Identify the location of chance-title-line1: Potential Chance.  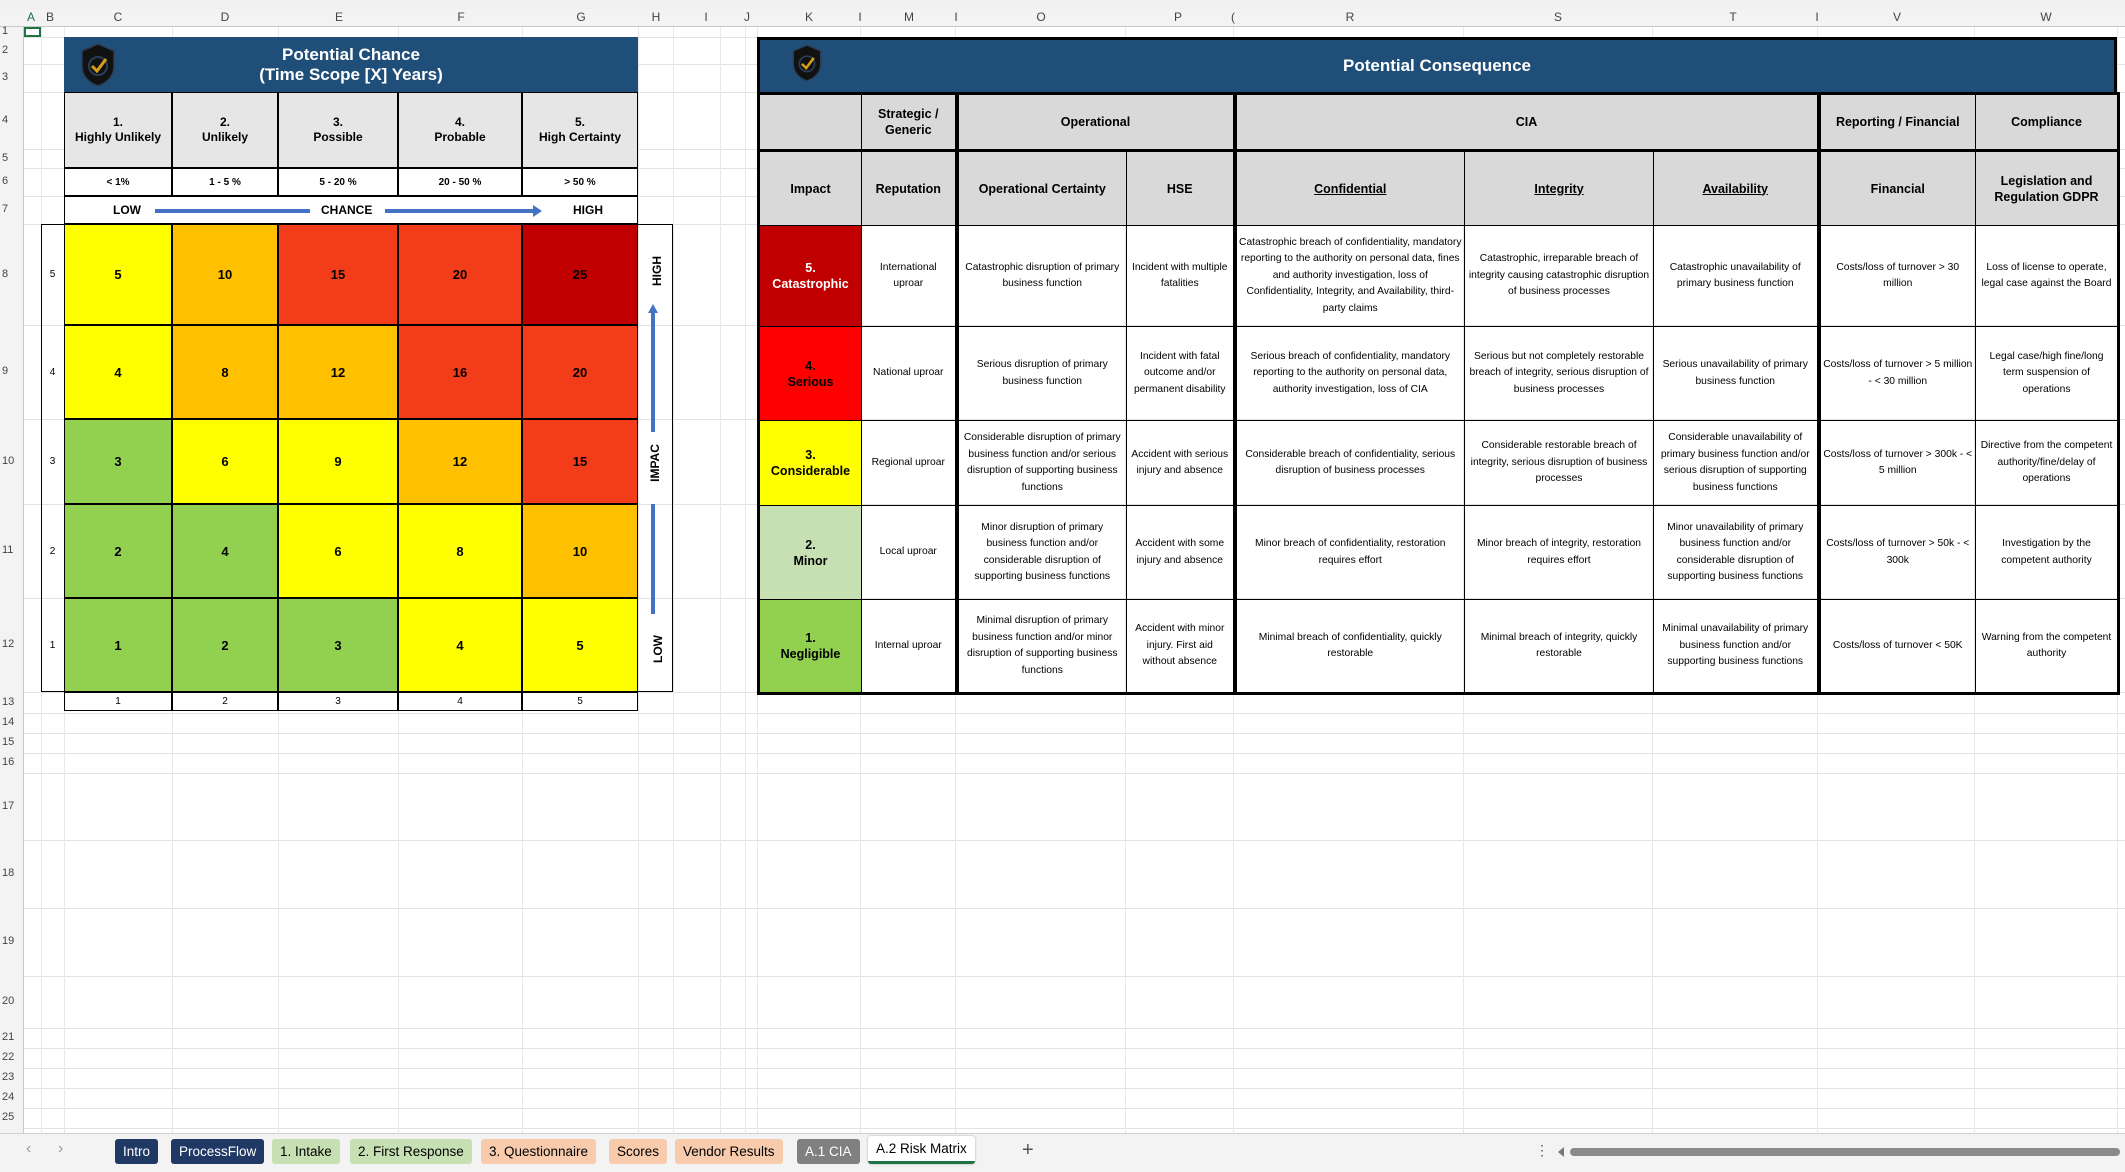
(351, 54).